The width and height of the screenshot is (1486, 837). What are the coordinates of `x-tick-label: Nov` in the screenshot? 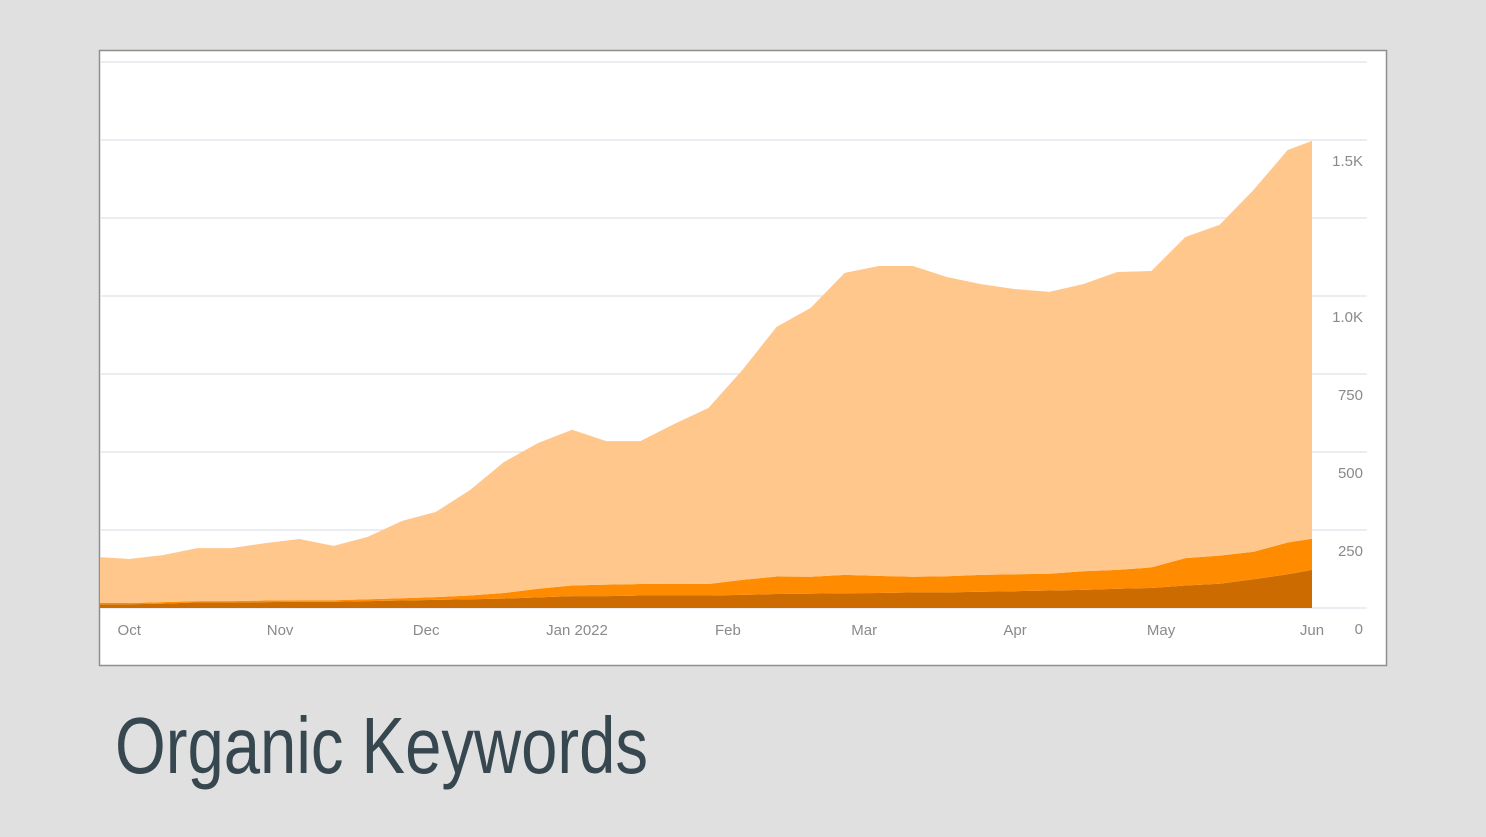 It's located at (280, 630).